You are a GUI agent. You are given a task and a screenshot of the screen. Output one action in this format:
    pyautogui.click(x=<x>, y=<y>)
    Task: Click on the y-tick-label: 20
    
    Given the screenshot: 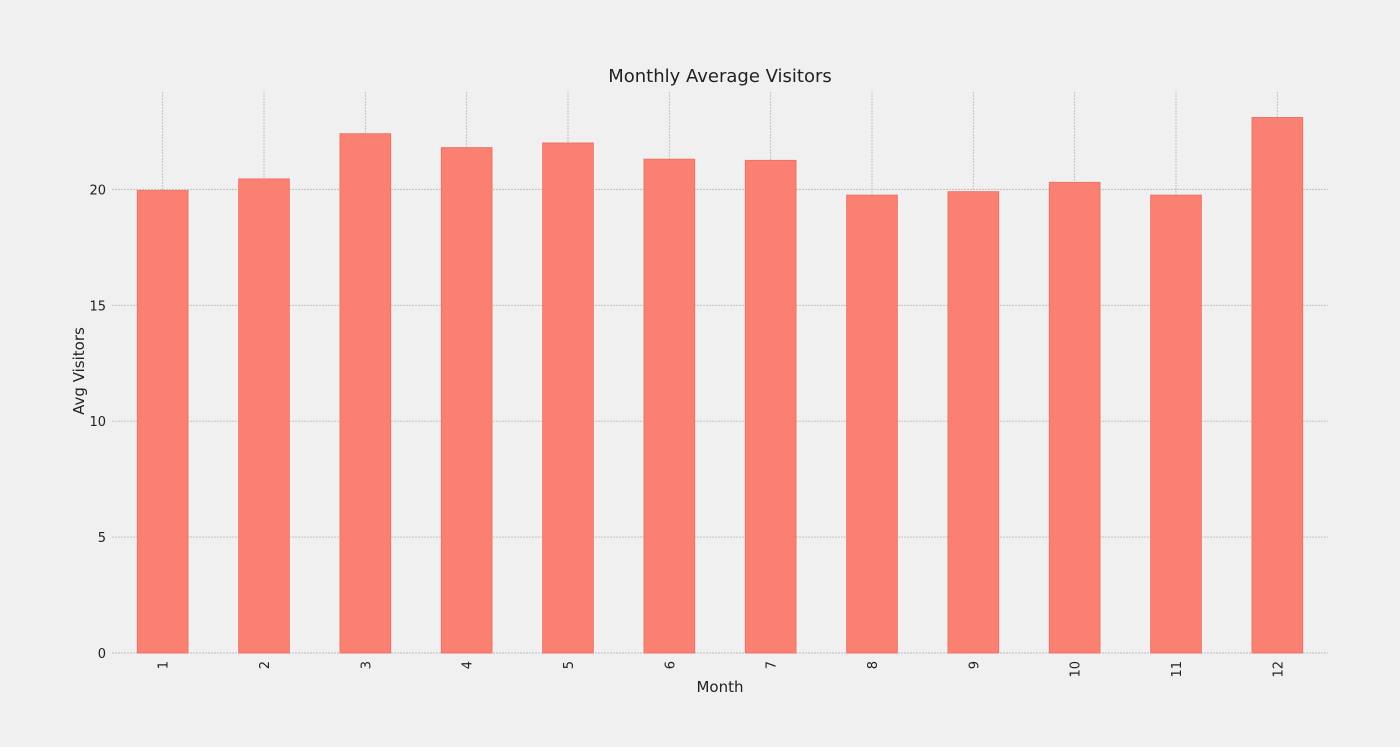 What is the action you would take?
    pyautogui.click(x=97, y=190)
    